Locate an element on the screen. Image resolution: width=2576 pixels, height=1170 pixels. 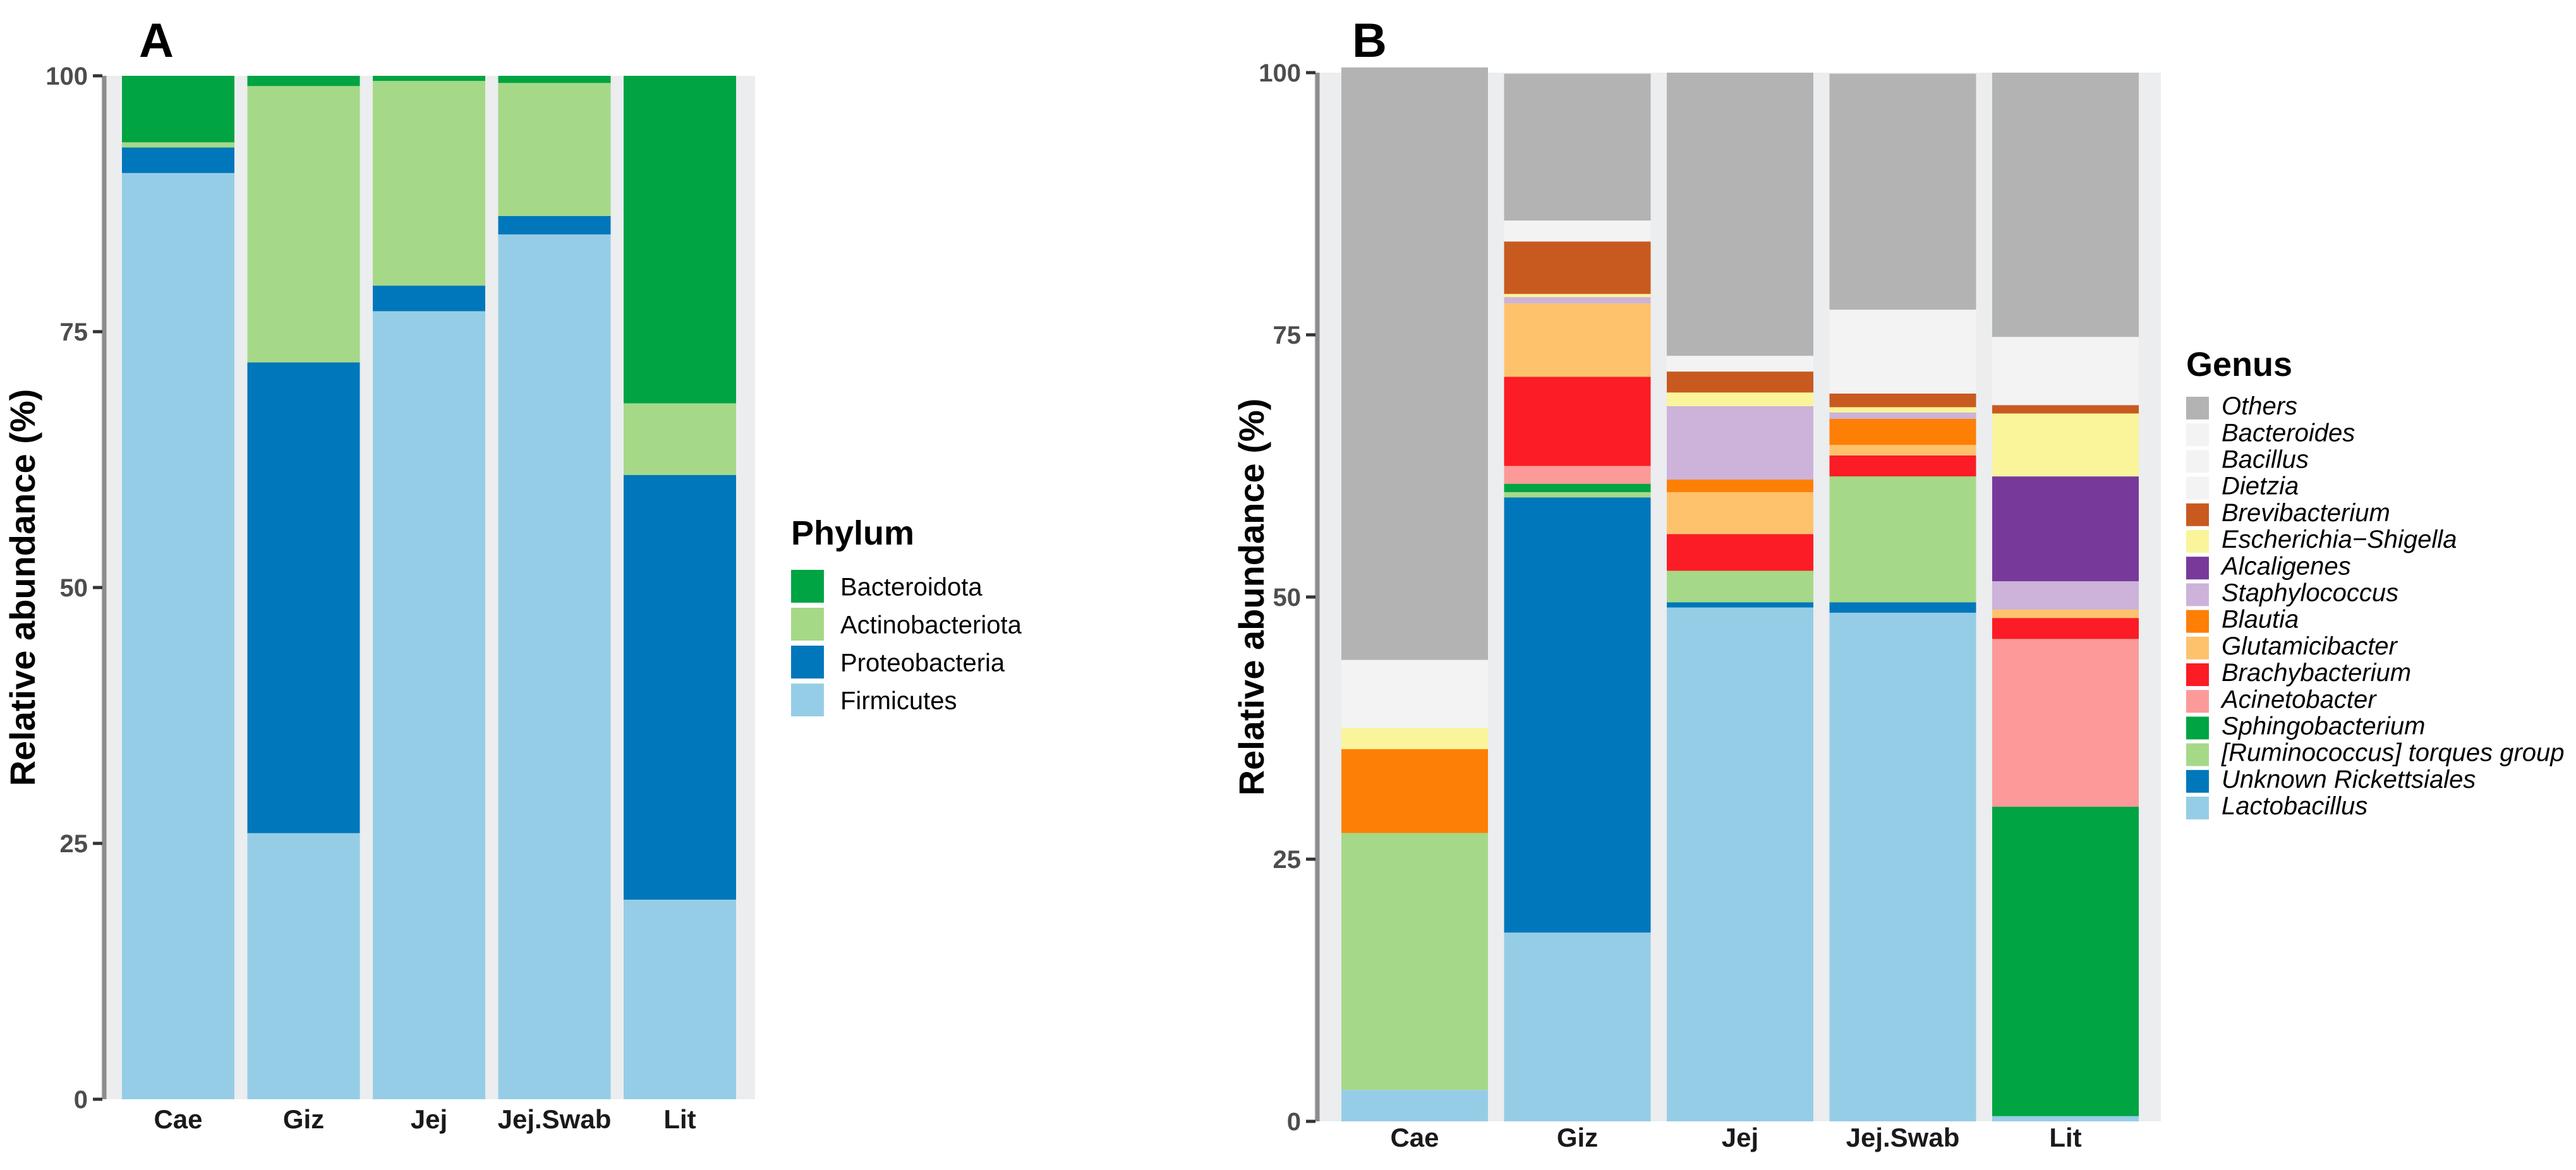
legend-swatch-alcaligenes is located at coordinates (2197, 568).